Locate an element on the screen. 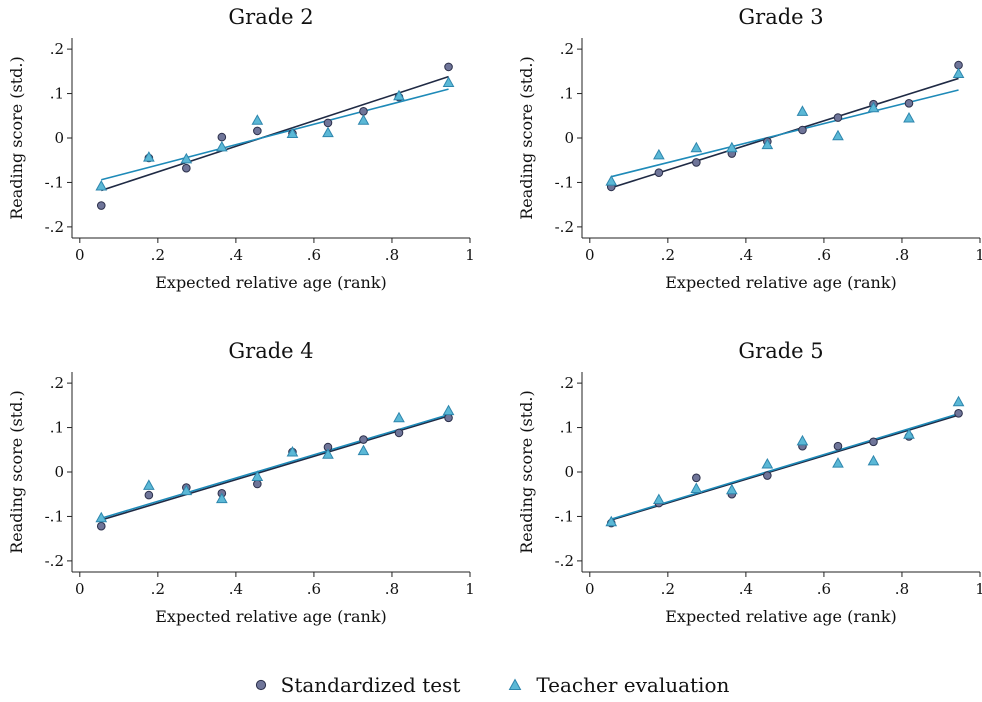  legend-item-teacher-evaluation: Teacher evaluation is located at coordinates (617, 685).